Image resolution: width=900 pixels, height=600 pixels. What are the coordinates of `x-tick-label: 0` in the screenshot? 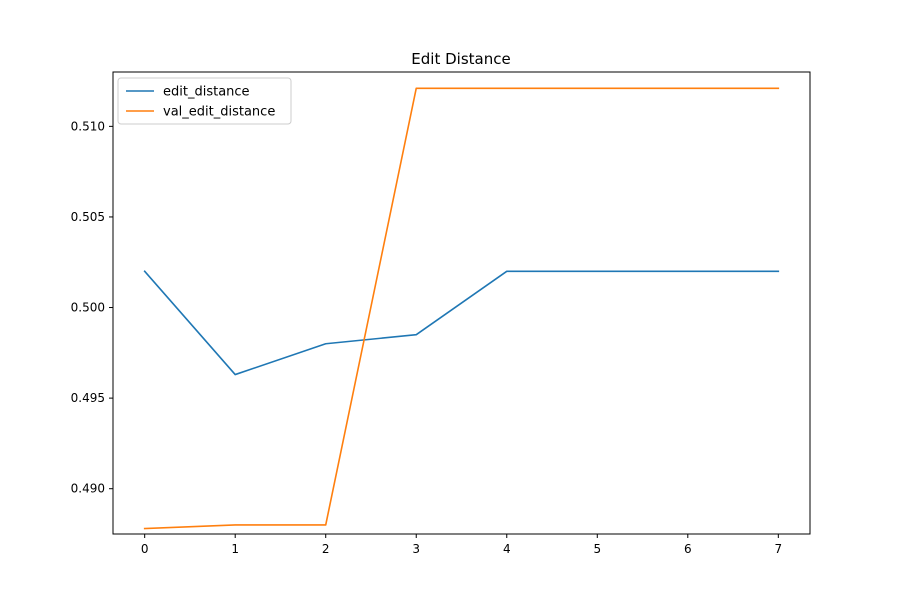 It's located at (145, 549).